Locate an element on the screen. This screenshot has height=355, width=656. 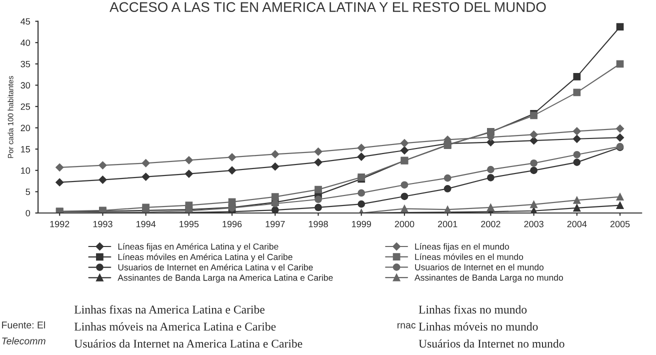
text: Linhas móveis no mundo is located at coordinates (478, 326).